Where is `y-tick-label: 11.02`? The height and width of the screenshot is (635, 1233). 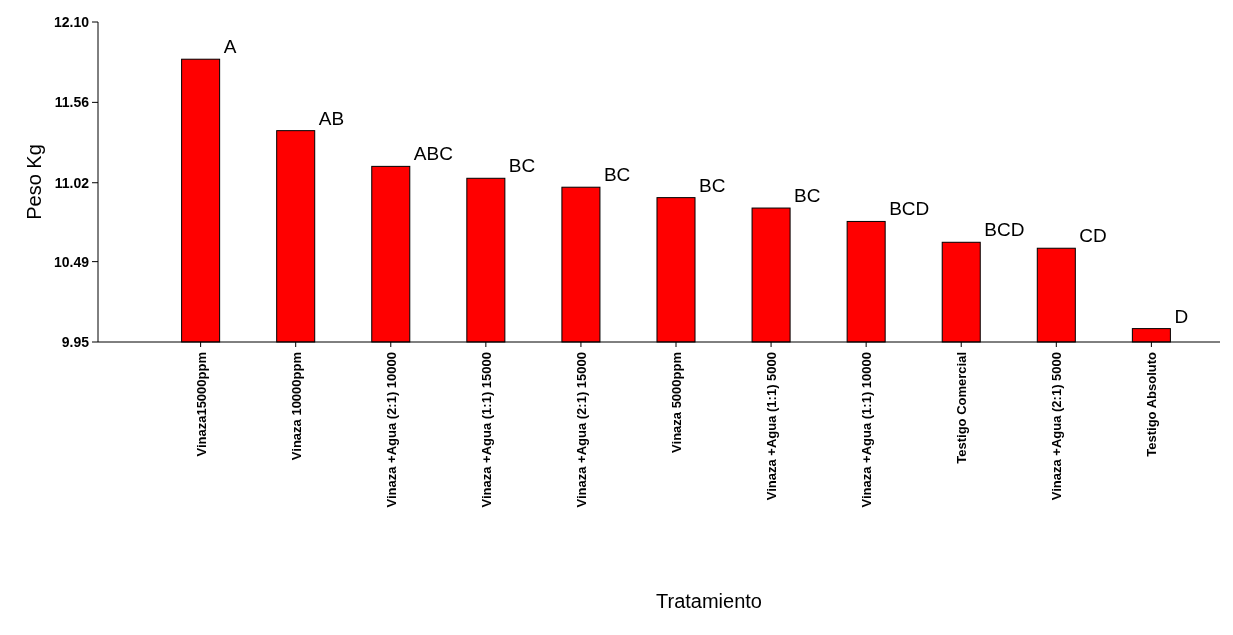
y-tick-label: 11.02 is located at coordinates (72, 182).